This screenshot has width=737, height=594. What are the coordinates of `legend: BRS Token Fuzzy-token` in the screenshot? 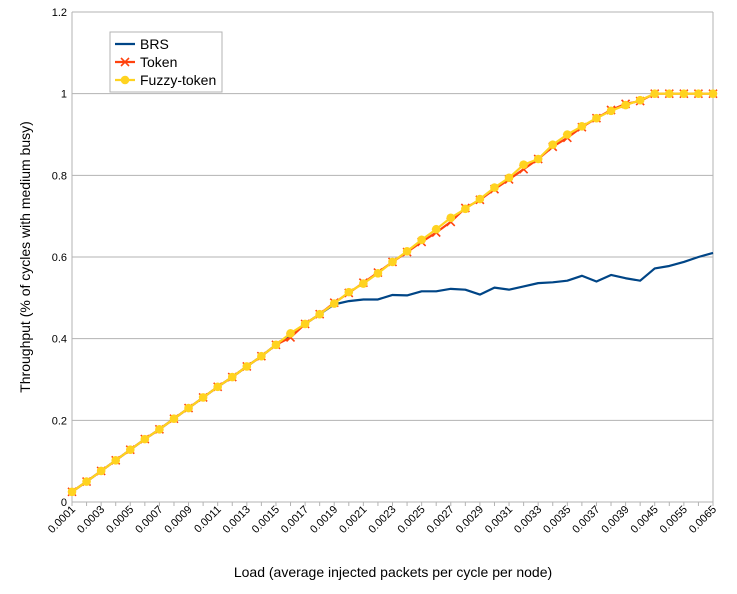 It's located at (166, 62).